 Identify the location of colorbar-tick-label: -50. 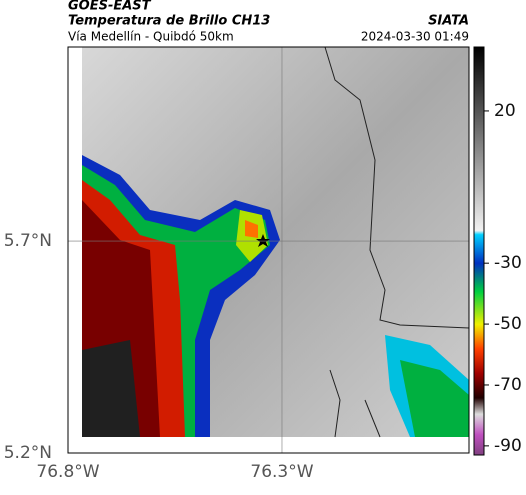
(508, 324).